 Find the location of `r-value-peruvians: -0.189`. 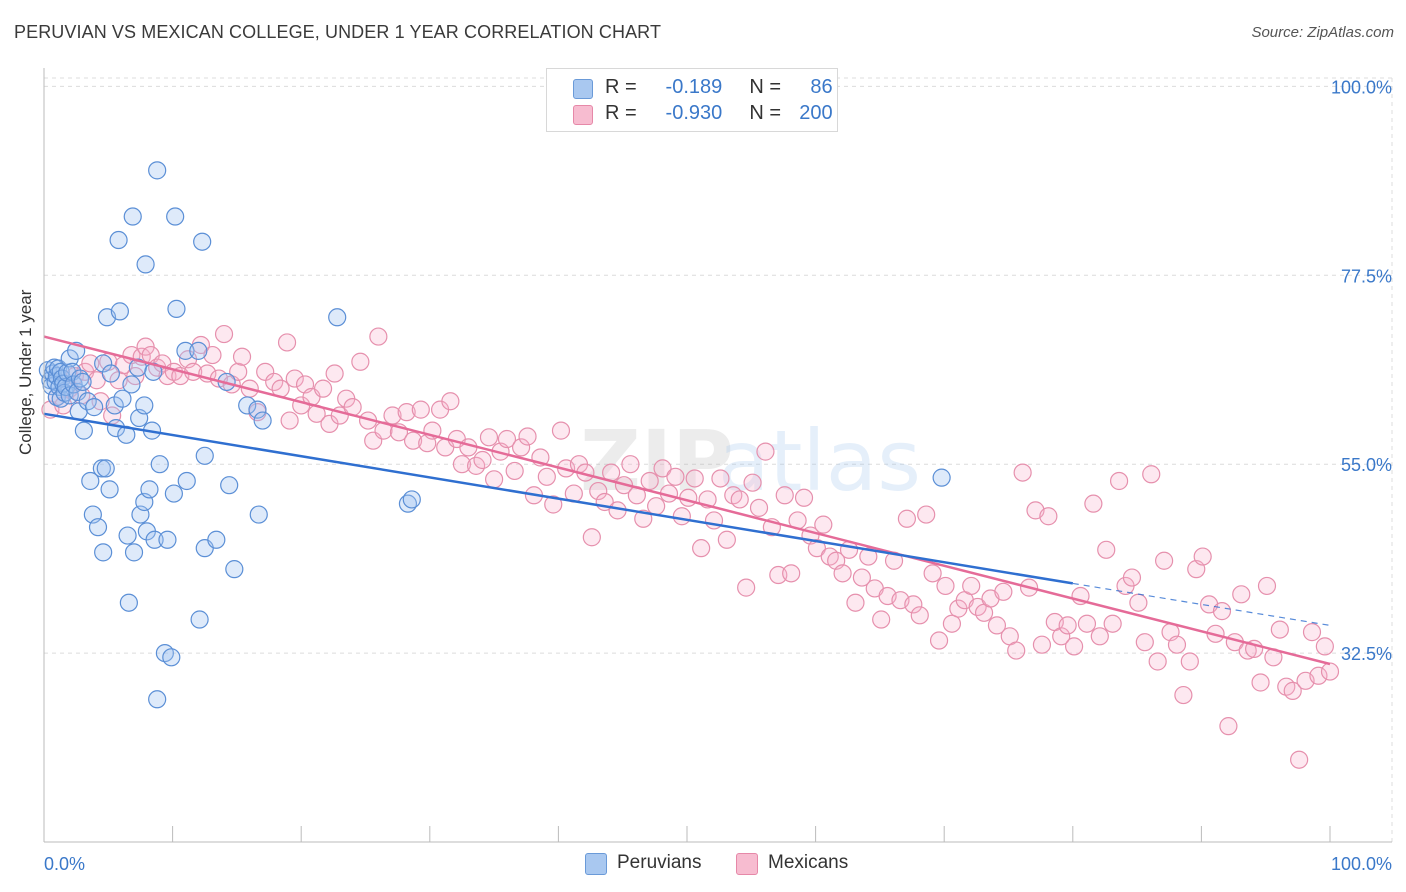

r-value-peruvians: -0.189 is located at coordinates (694, 87).